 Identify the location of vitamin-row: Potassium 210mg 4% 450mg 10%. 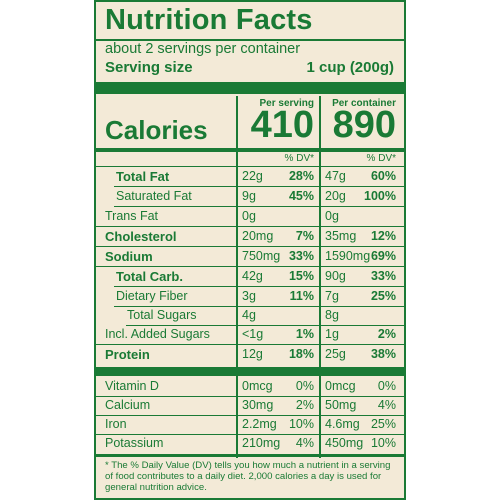
(250, 444).